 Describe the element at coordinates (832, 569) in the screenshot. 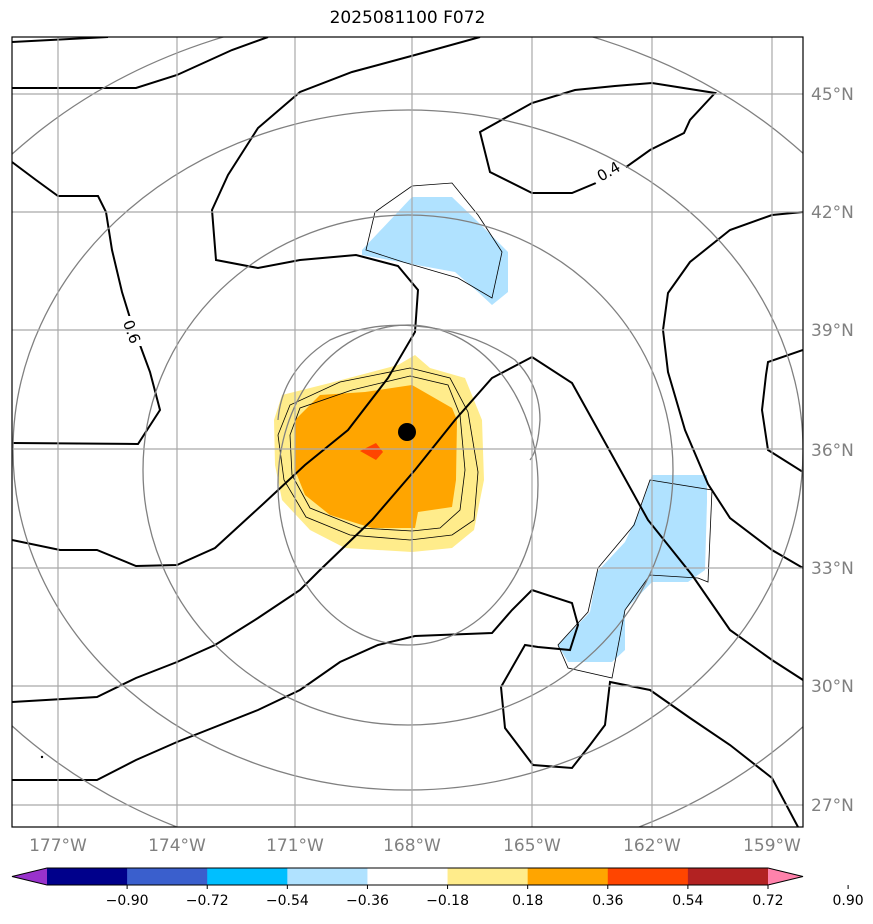

I see `lat-label-33: 33°N` at that location.